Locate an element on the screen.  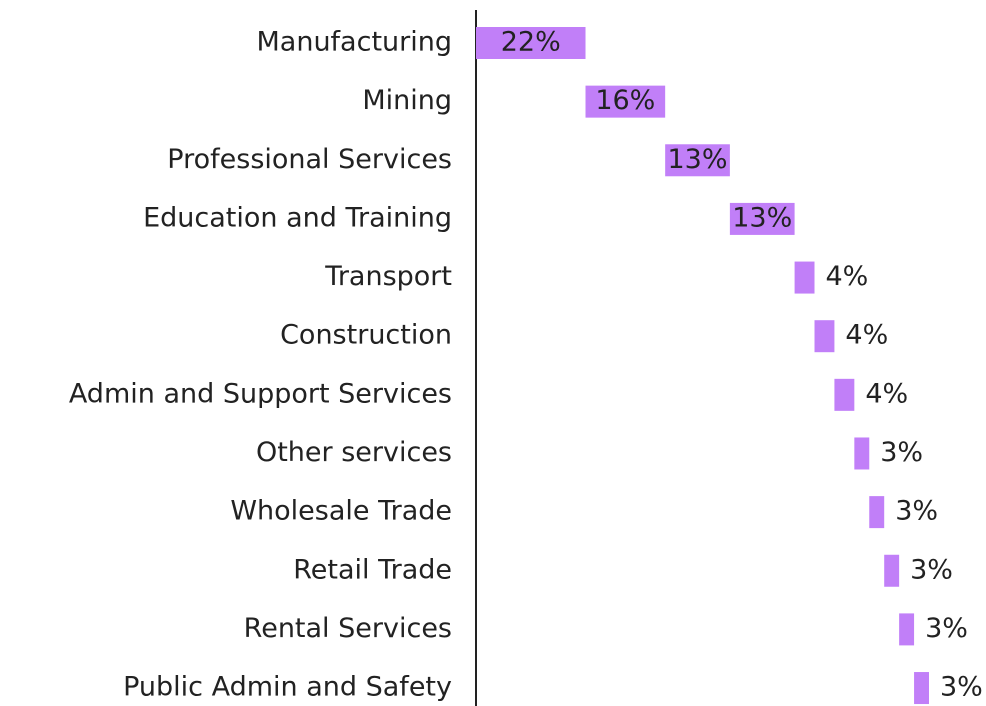
value-label: 22% is located at coordinates (531, 42).